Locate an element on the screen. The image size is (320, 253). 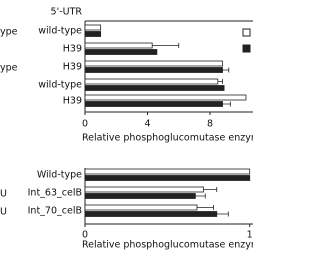
category-label: Wild-type is located at coordinates (59, 175).